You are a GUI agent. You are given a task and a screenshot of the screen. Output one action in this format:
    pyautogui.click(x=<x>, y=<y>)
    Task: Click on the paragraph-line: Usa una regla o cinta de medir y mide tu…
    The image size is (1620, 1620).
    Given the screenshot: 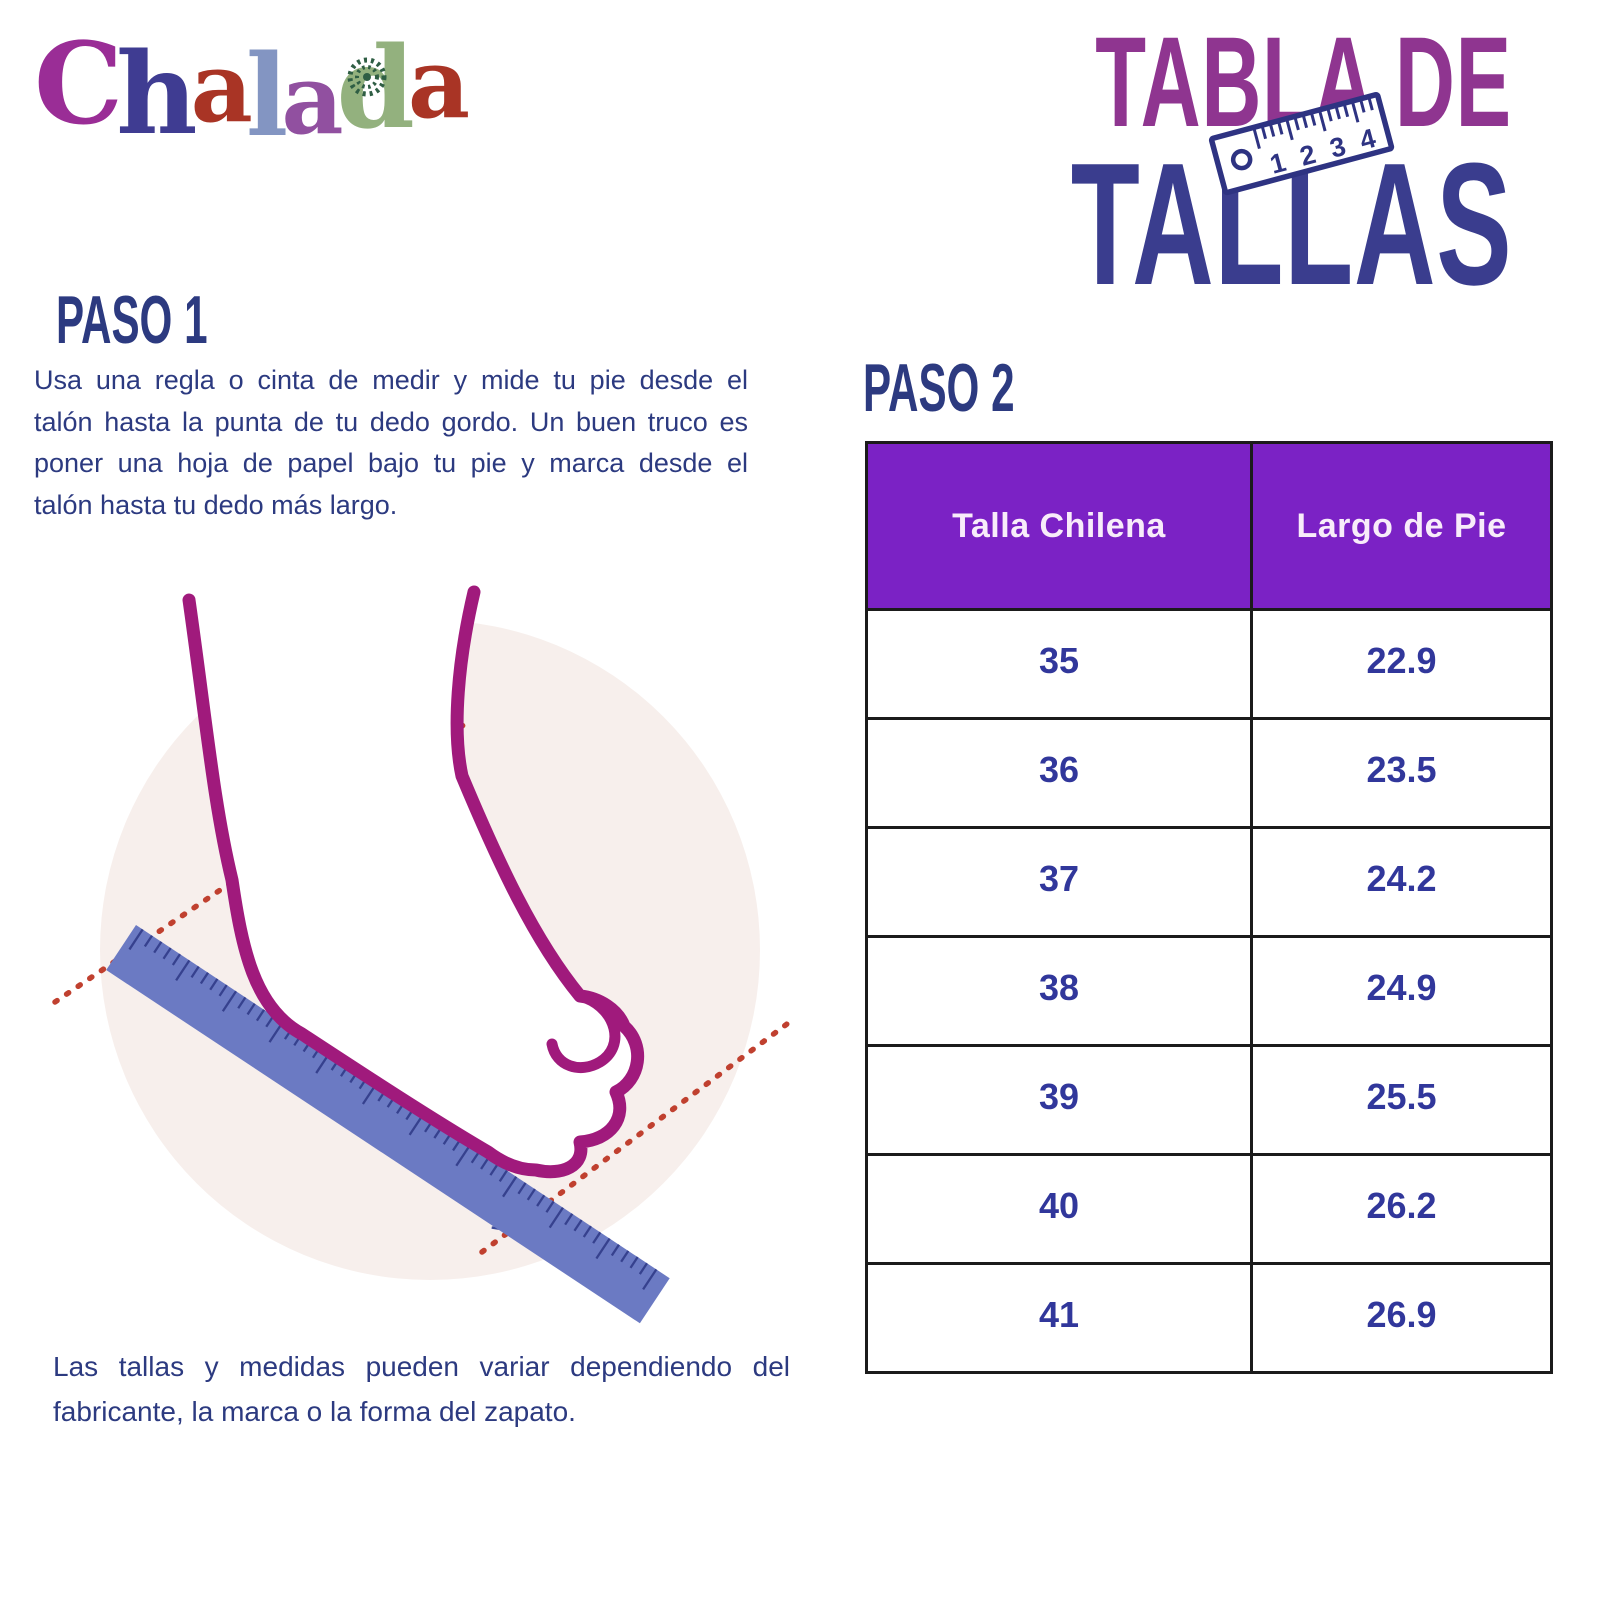 What is the action you would take?
    pyautogui.click(x=391, y=380)
    